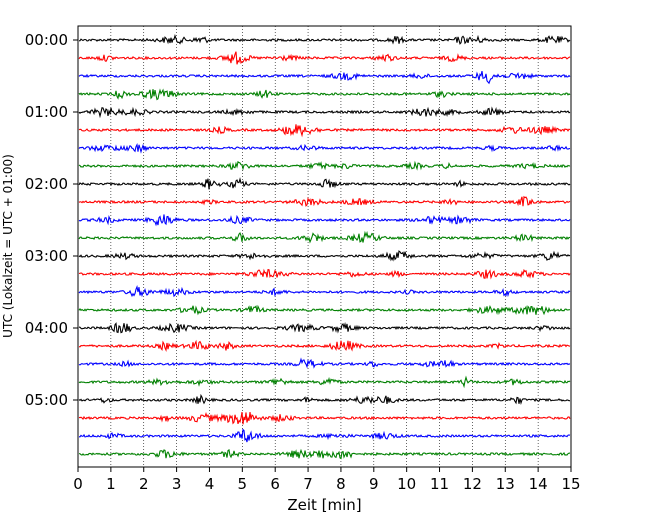 This screenshot has height=520, width=650. What do you see at coordinates (177, 484) in the screenshot?
I see `x-tick-label: 3` at bounding box center [177, 484].